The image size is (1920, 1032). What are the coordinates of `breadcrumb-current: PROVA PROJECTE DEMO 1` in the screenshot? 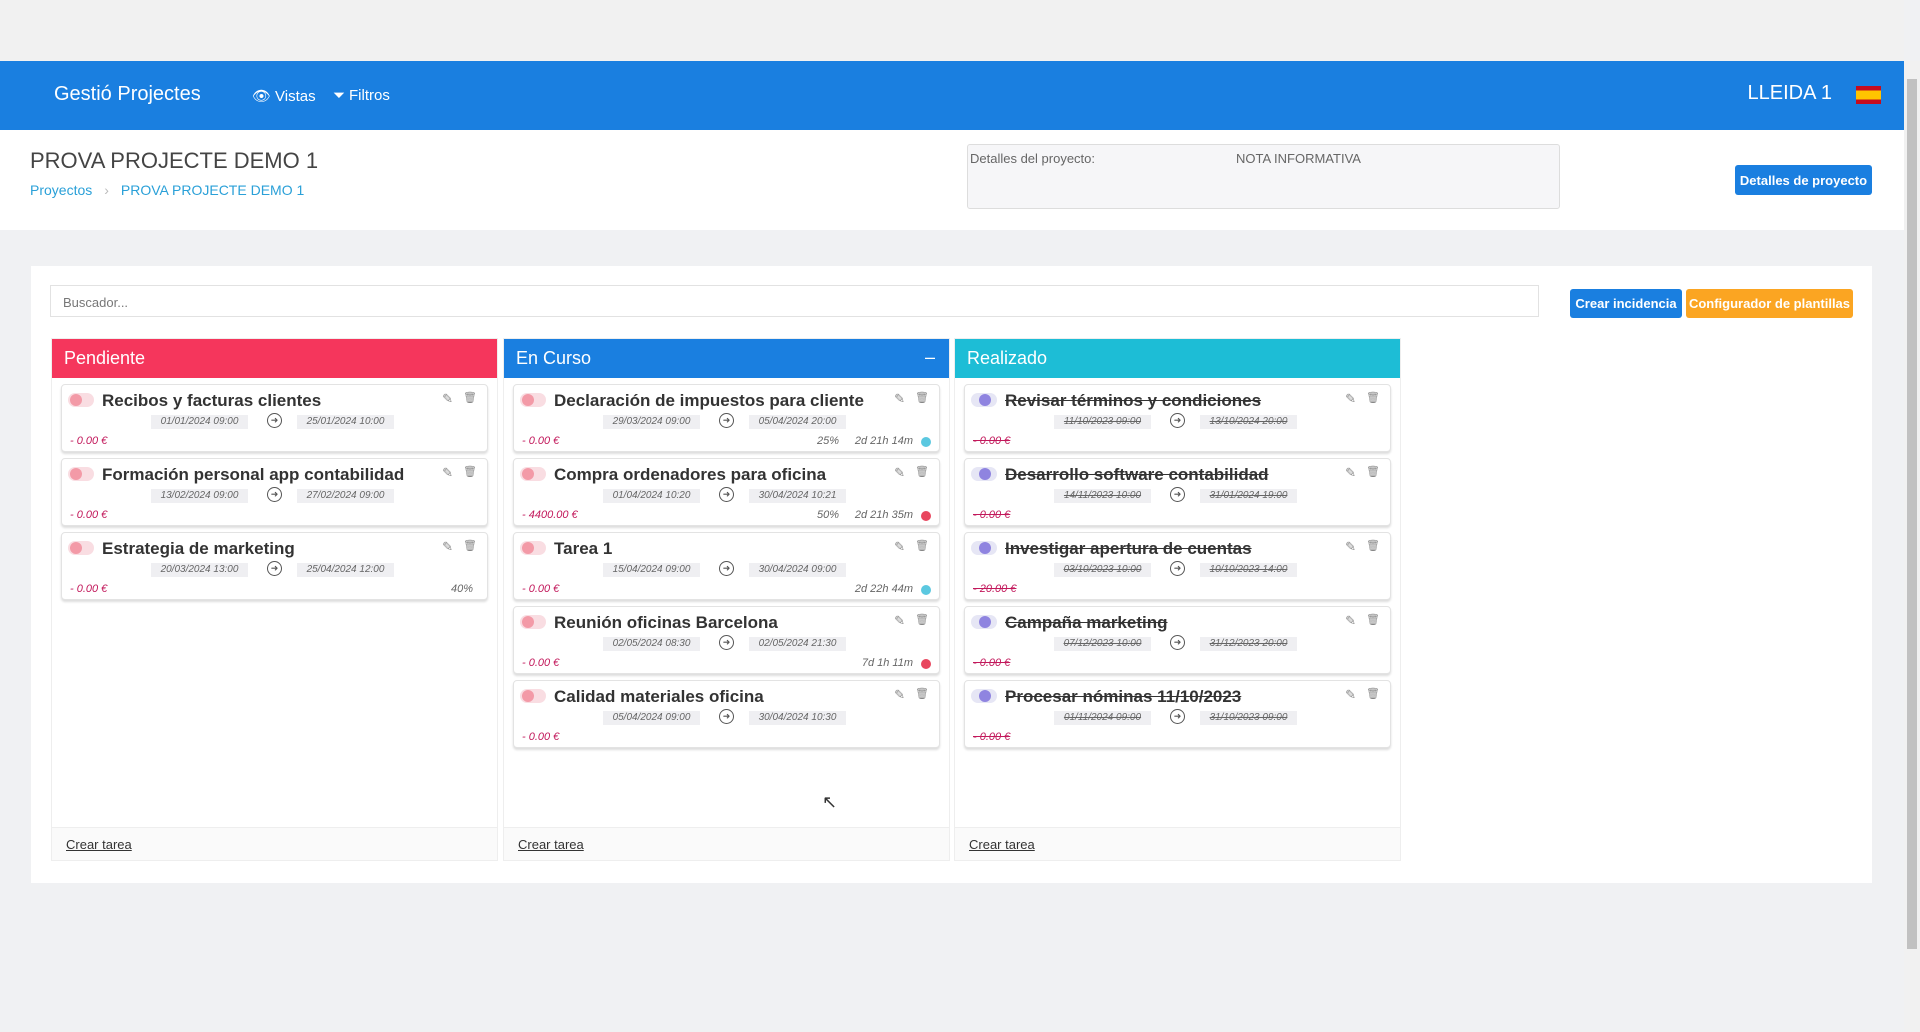 It's located at (212, 190).